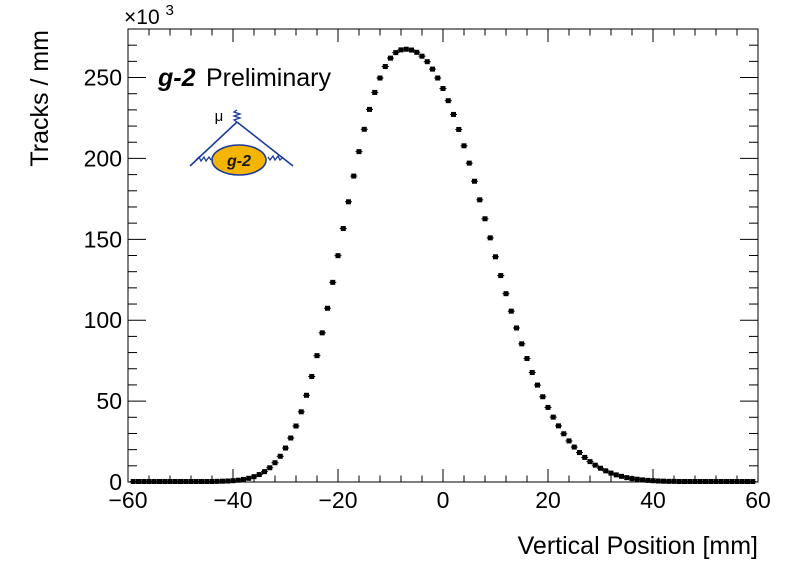 The image size is (798, 574). I want to click on logo-blob, so click(239, 160).